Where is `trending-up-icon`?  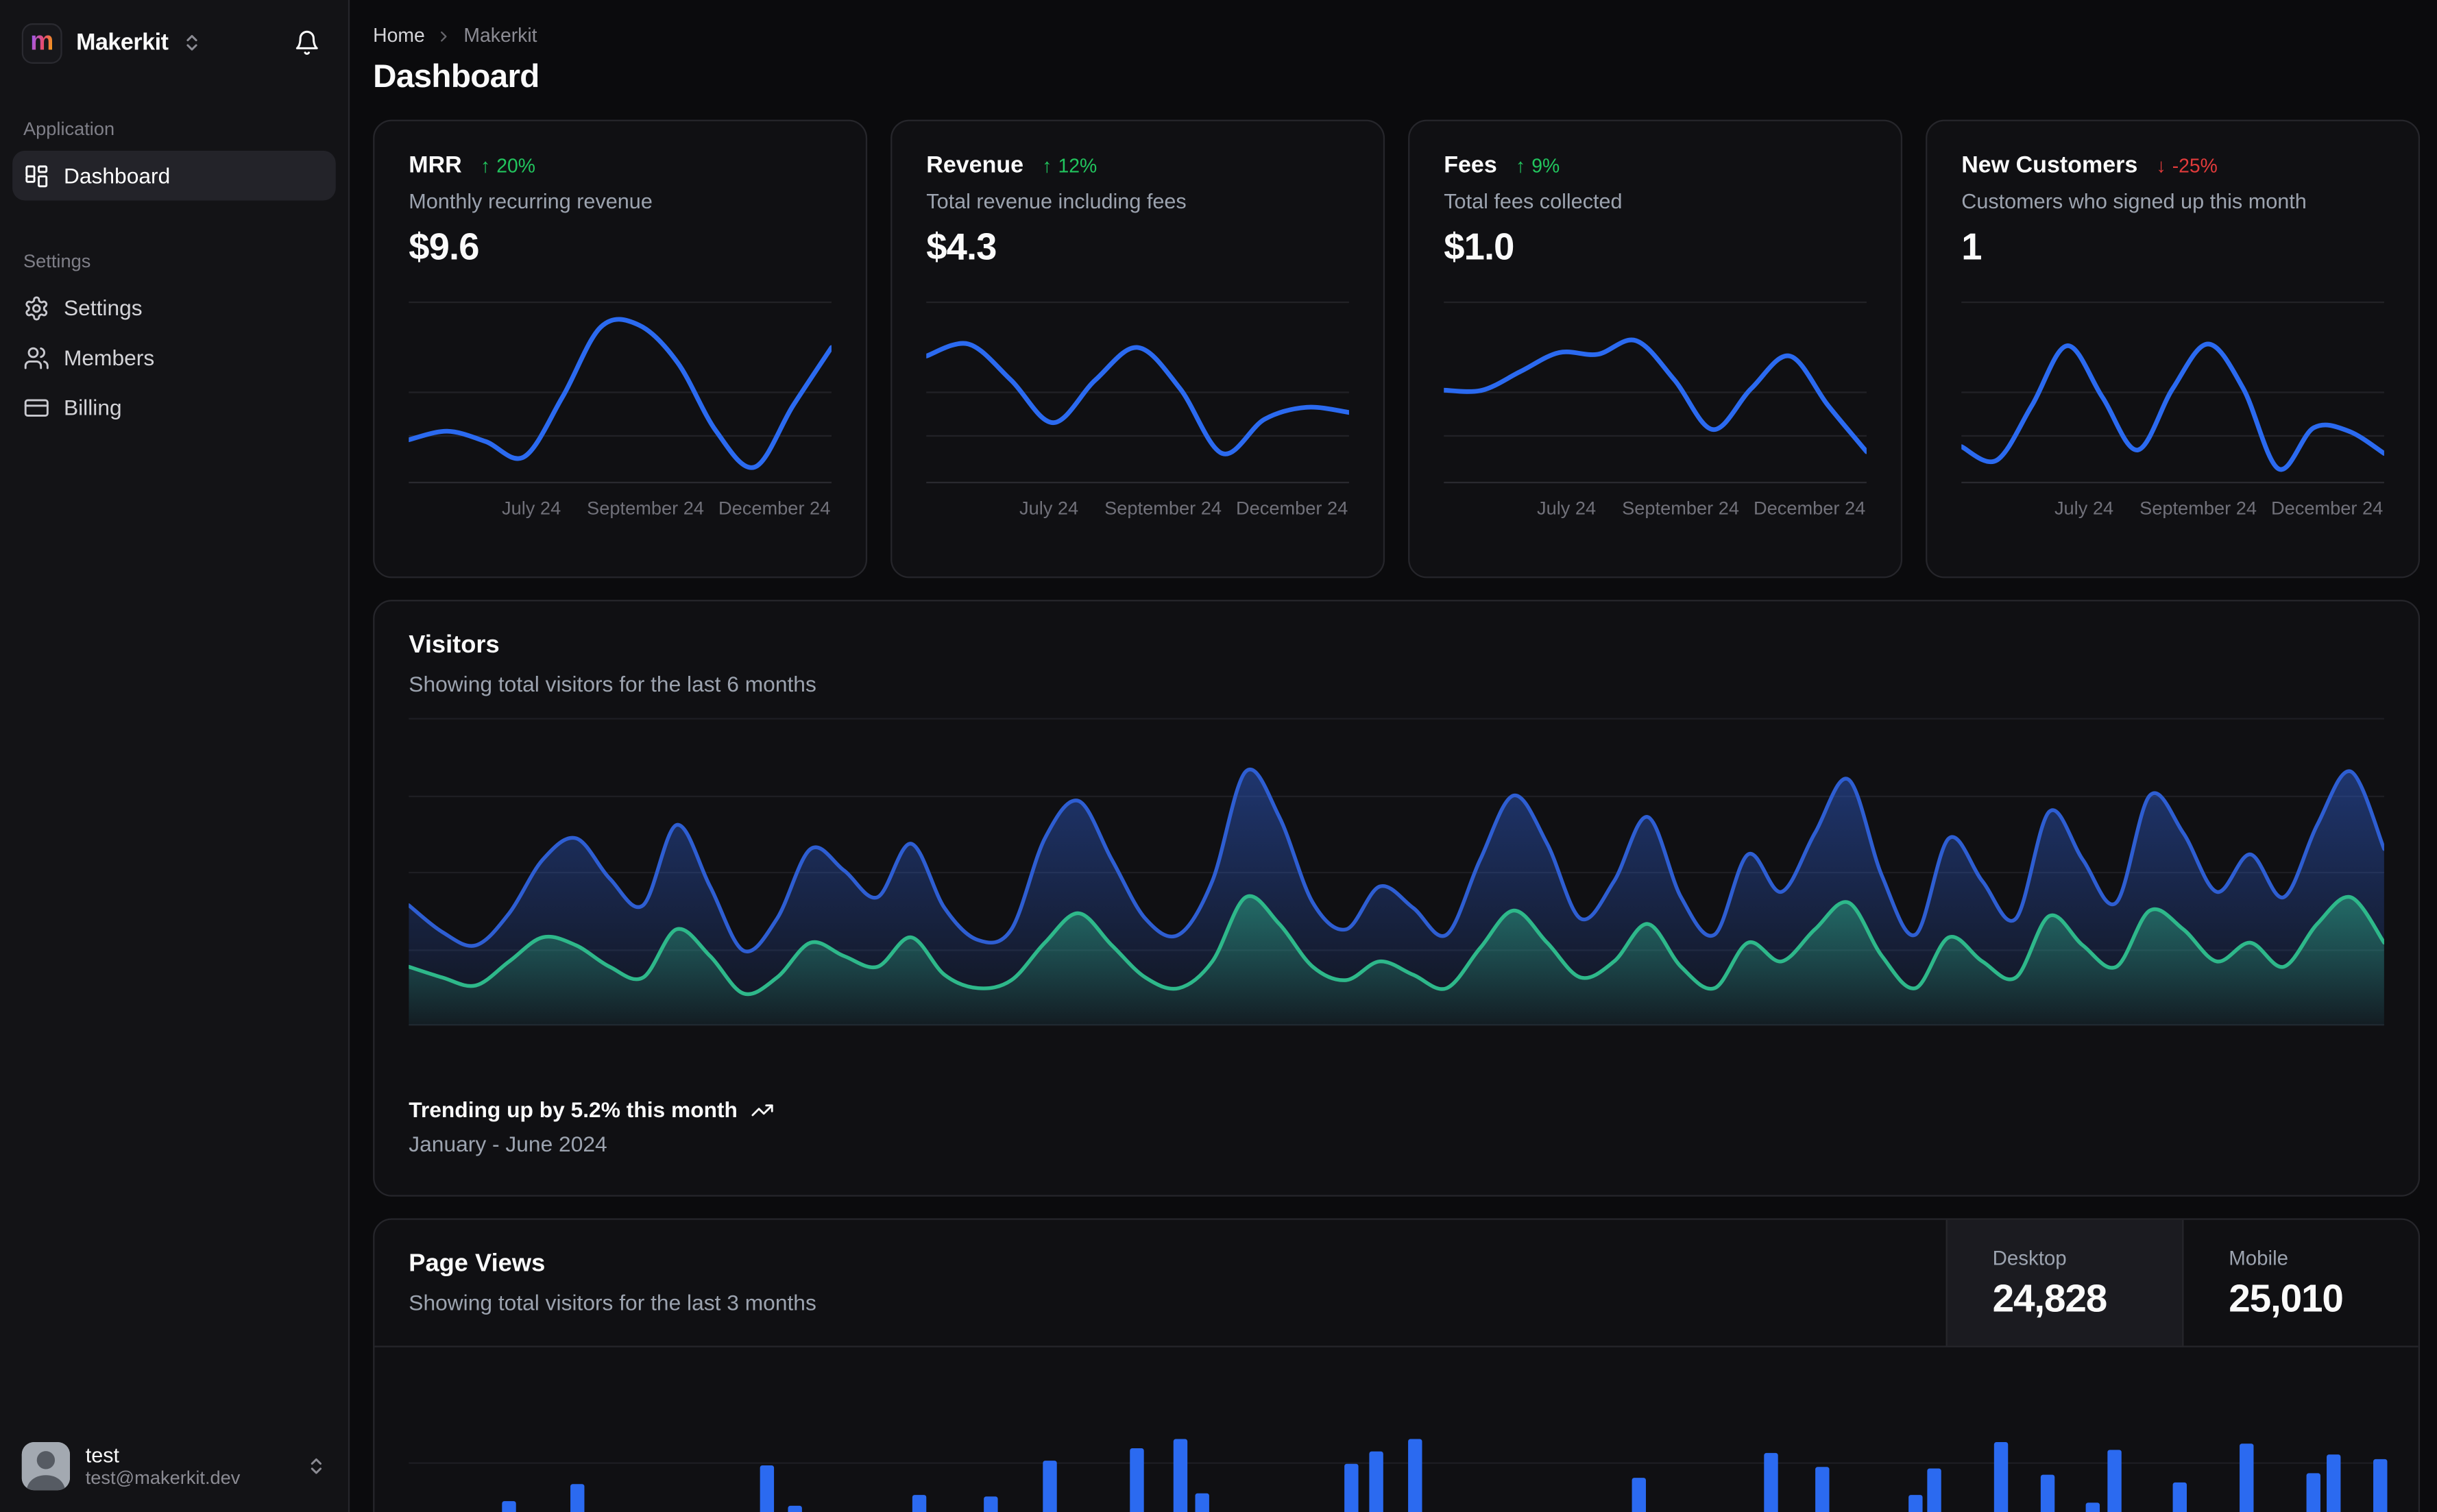
trending-up-icon is located at coordinates (762, 1110).